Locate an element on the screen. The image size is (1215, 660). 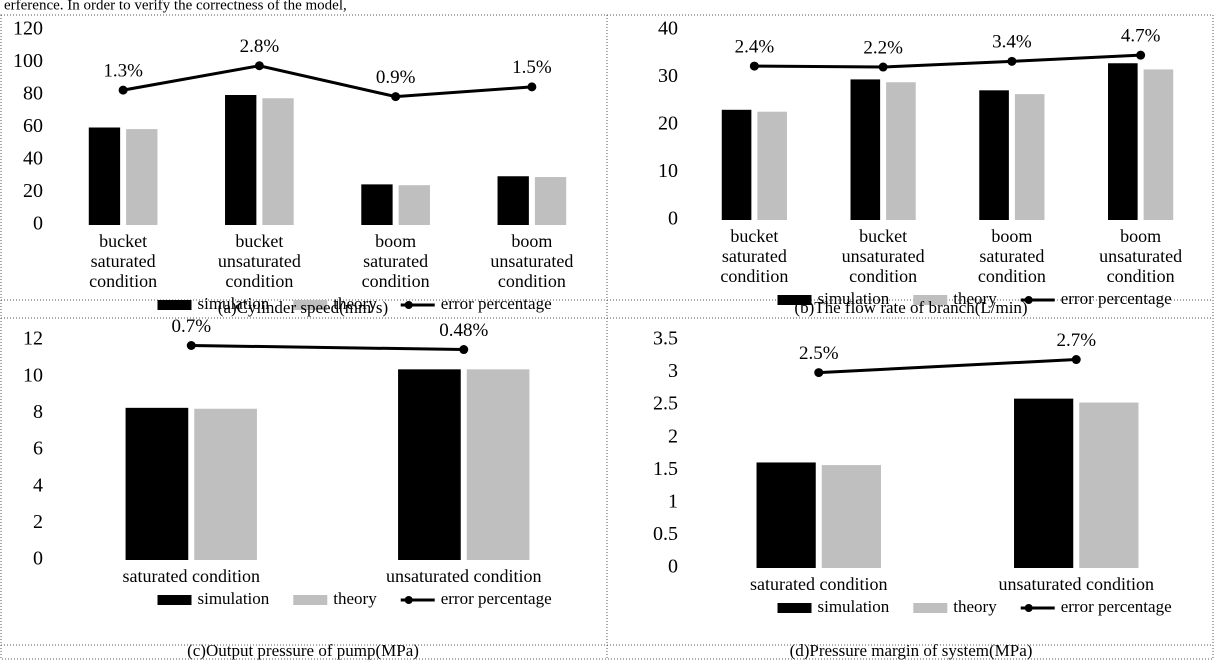
data-label: 4.7% is located at coordinates (1141, 36).